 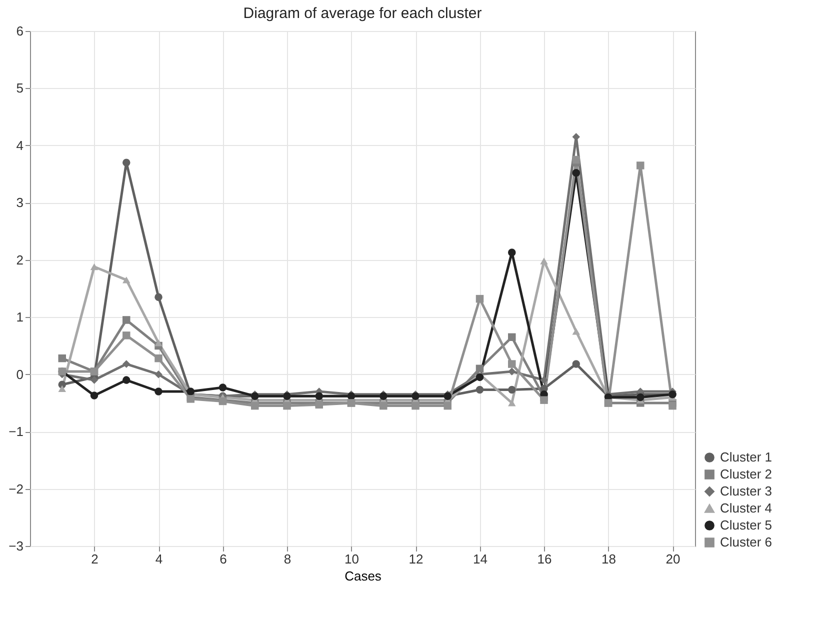 I want to click on y-tick-label: −3, so click(x=16, y=546).